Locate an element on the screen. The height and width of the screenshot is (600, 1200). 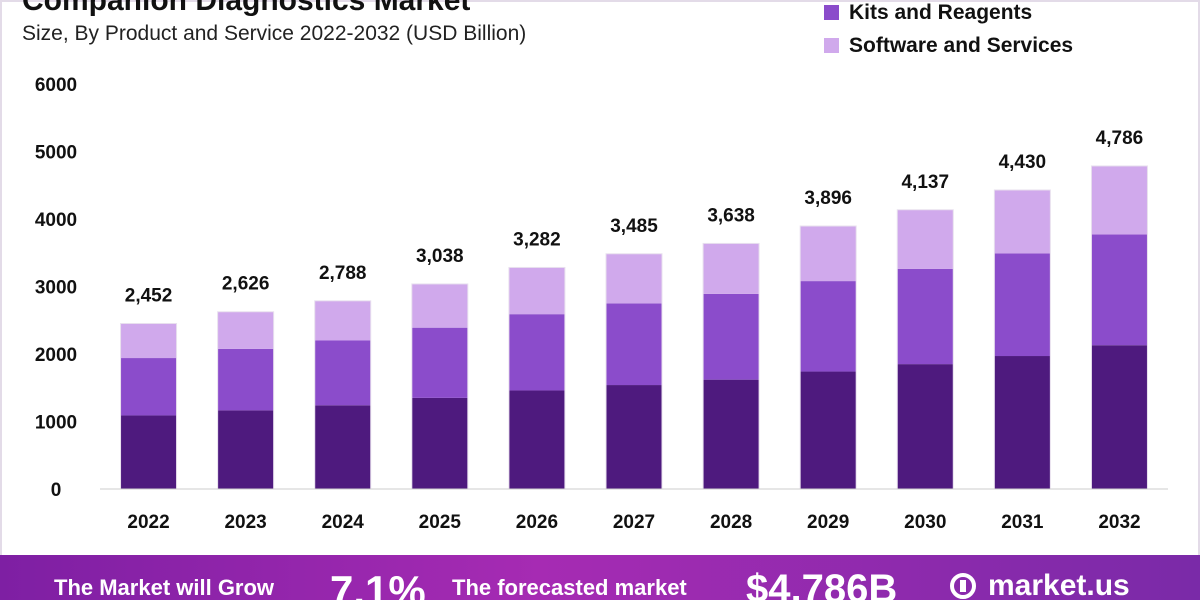
banner-forecast-text: The forecasted market is located at coordinates (569, 587).